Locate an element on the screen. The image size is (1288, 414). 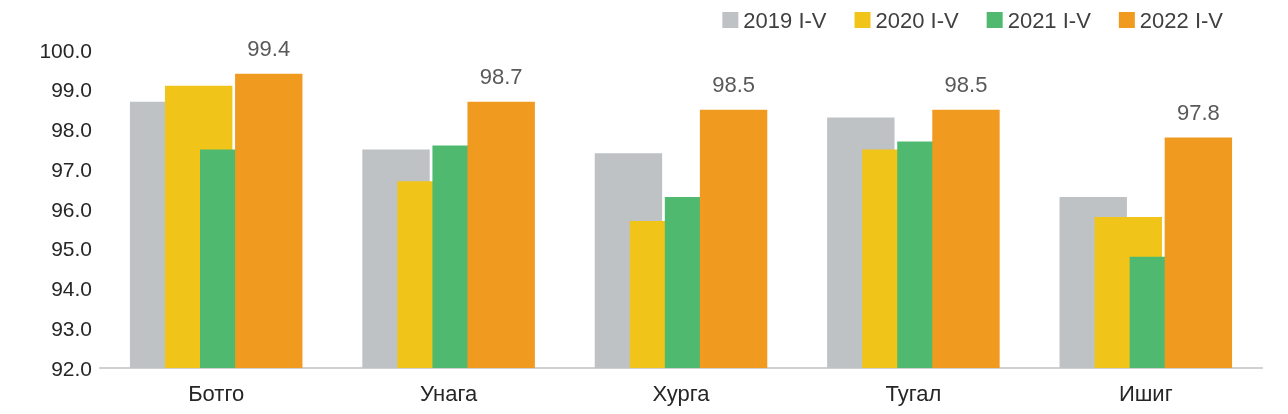
y-tick-label: 99.0 is located at coordinates (71, 90).